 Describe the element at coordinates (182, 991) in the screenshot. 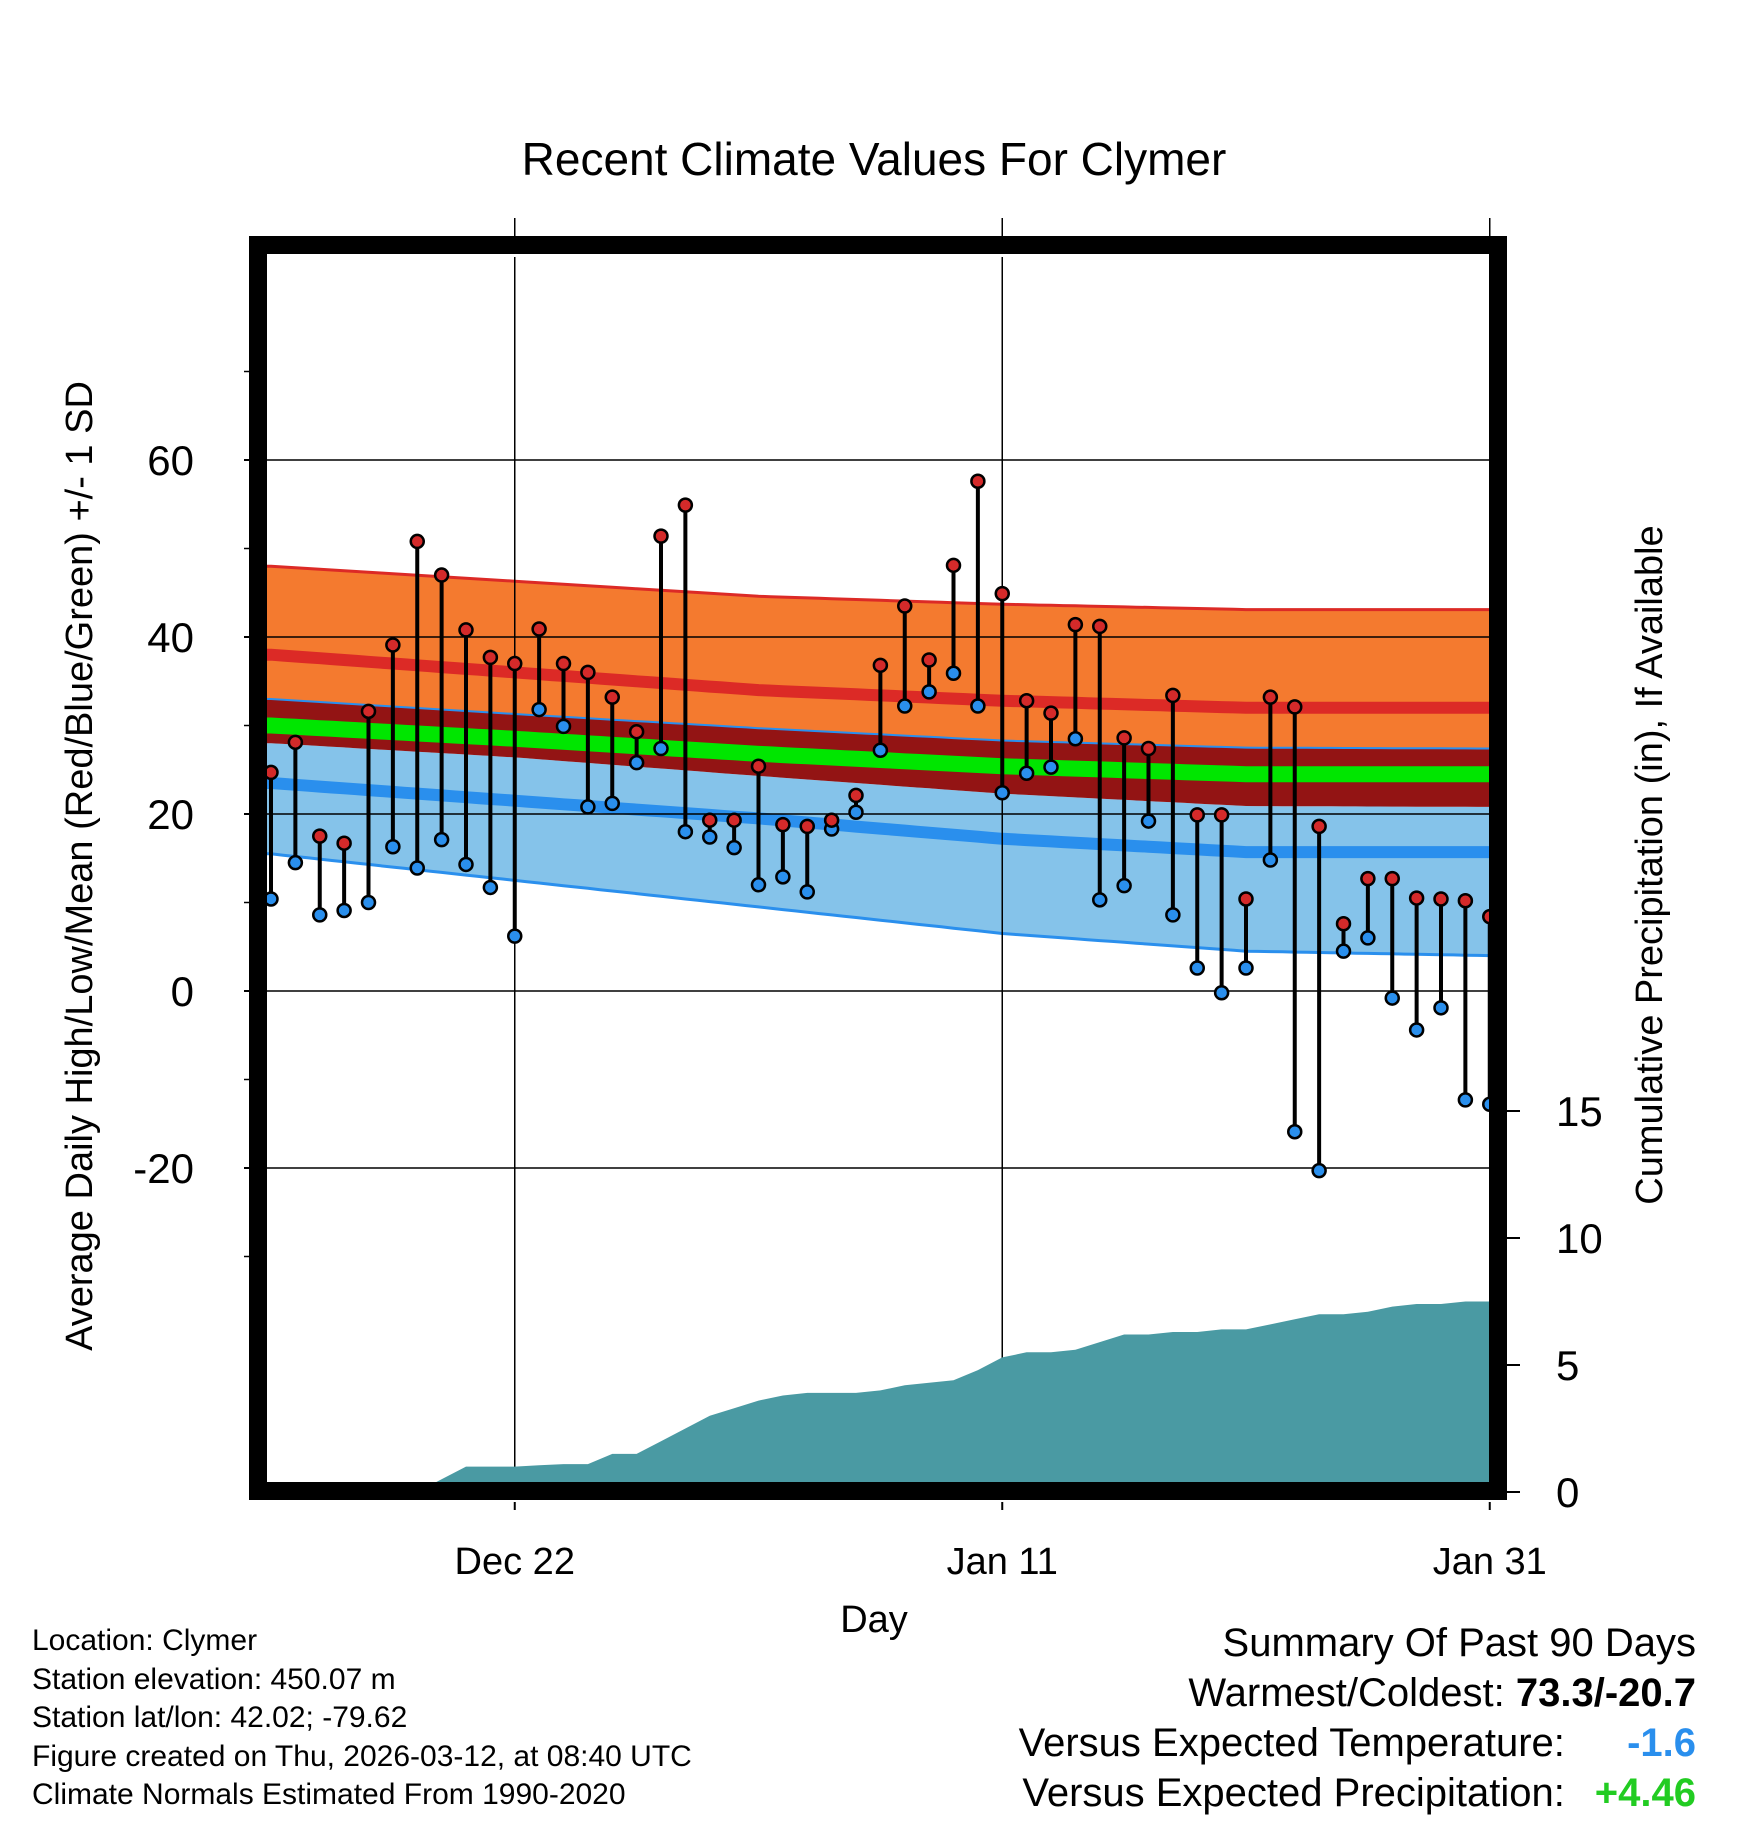

I see `y-tick-label: 0` at that location.